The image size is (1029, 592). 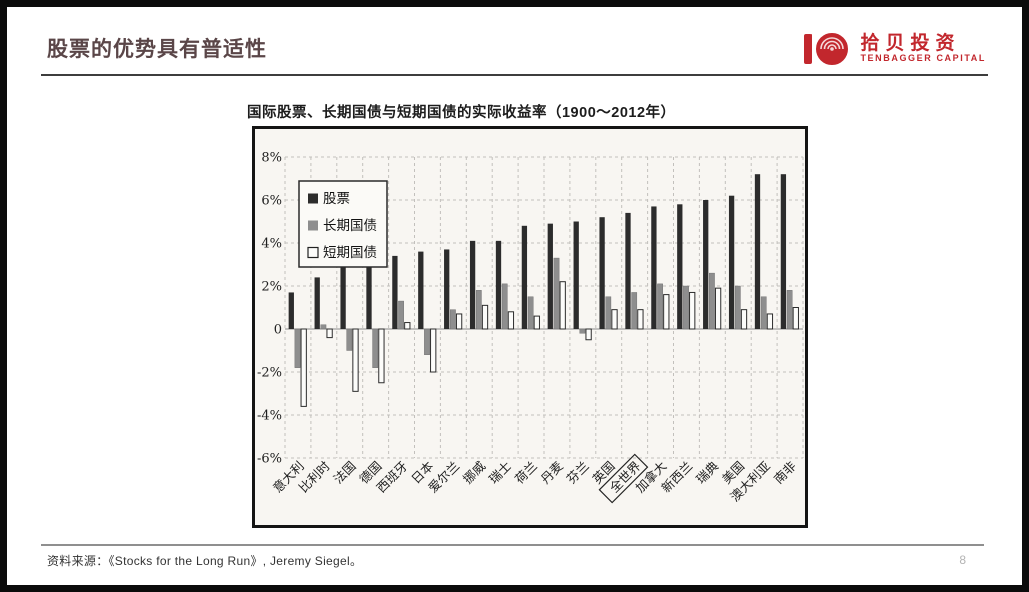 What do you see at coordinates (271, 201) in the screenshot?
I see `y-tick-label: 6%` at bounding box center [271, 201].